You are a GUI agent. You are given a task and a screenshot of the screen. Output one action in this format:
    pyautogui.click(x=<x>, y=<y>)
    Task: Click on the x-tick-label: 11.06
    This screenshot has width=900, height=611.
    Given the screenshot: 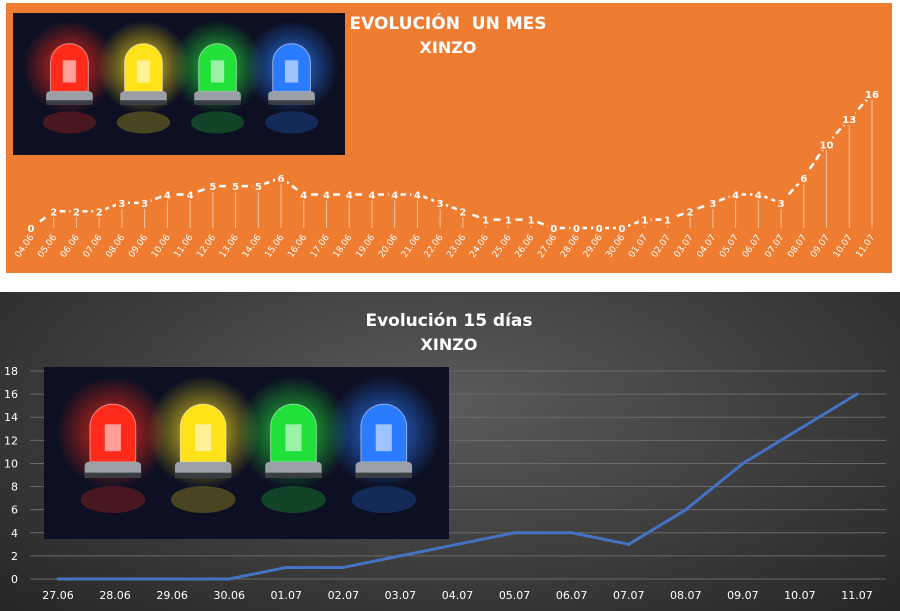 What is the action you would take?
    pyautogui.click(x=184, y=246)
    